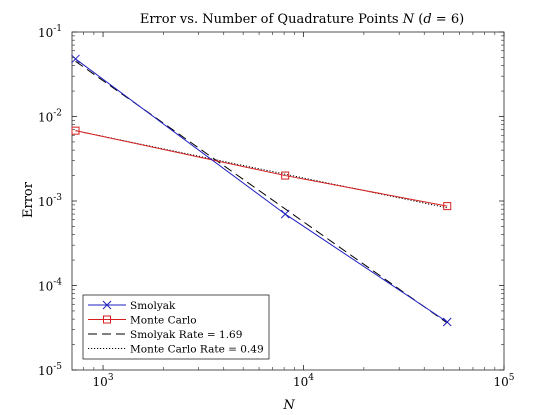 The width and height of the screenshot is (558, 415). What do you see at coordinates (197, 350) in the screenshot?
I see `legend-label-3: Monte Carlo Rate = 0.49` at bounding box center [197, 350].